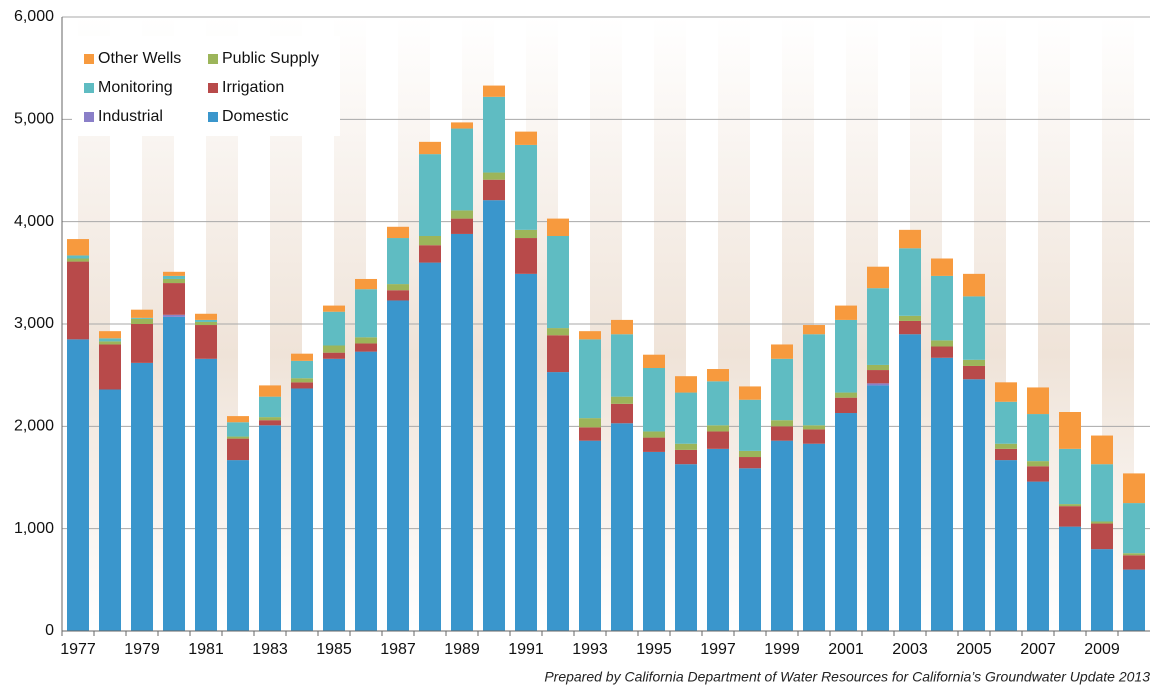 The width and height of the screenshot is (1164, 691). I want to click on x-tick-label: 2009, so click(1102, 649).